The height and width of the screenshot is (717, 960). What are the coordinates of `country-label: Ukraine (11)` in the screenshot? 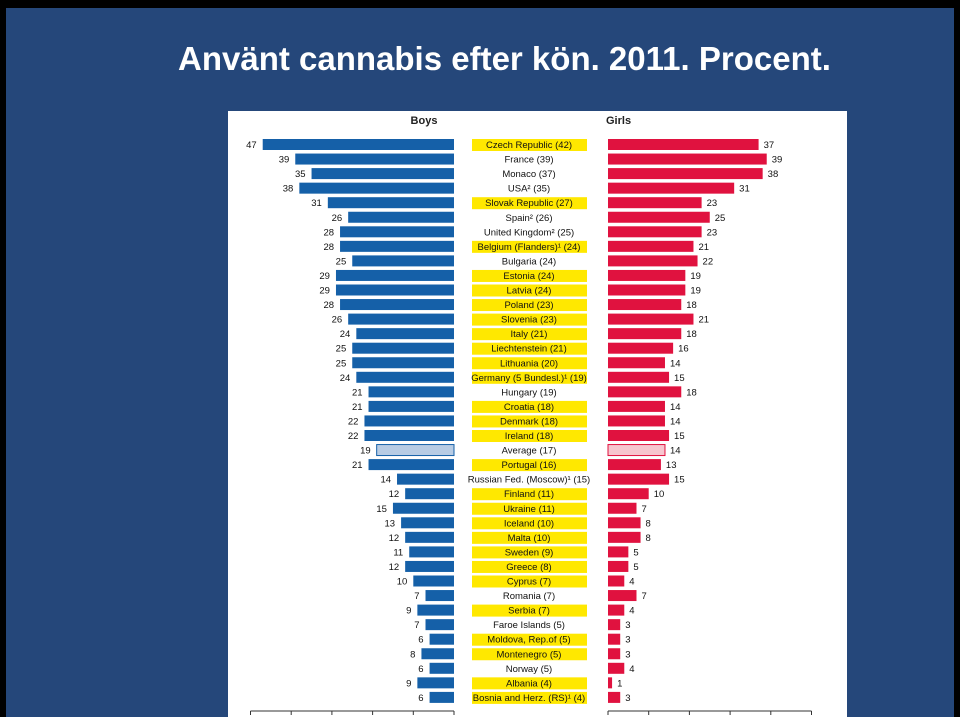 It's located at (529, 509).